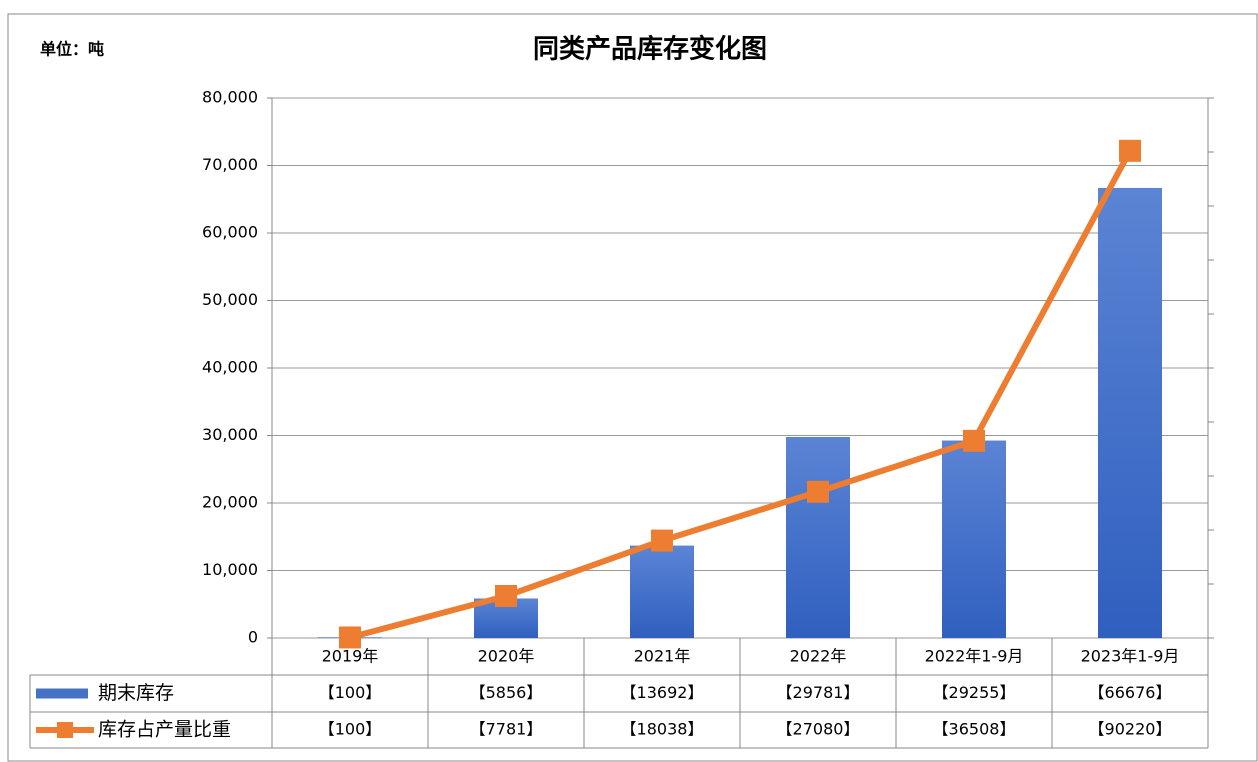 This screenshot has width=1258, height=762. What do you see at coordinates (818, 692) in the screenshot?
I see `data-table-value: 【29781】` at bounding box center [818, 692].